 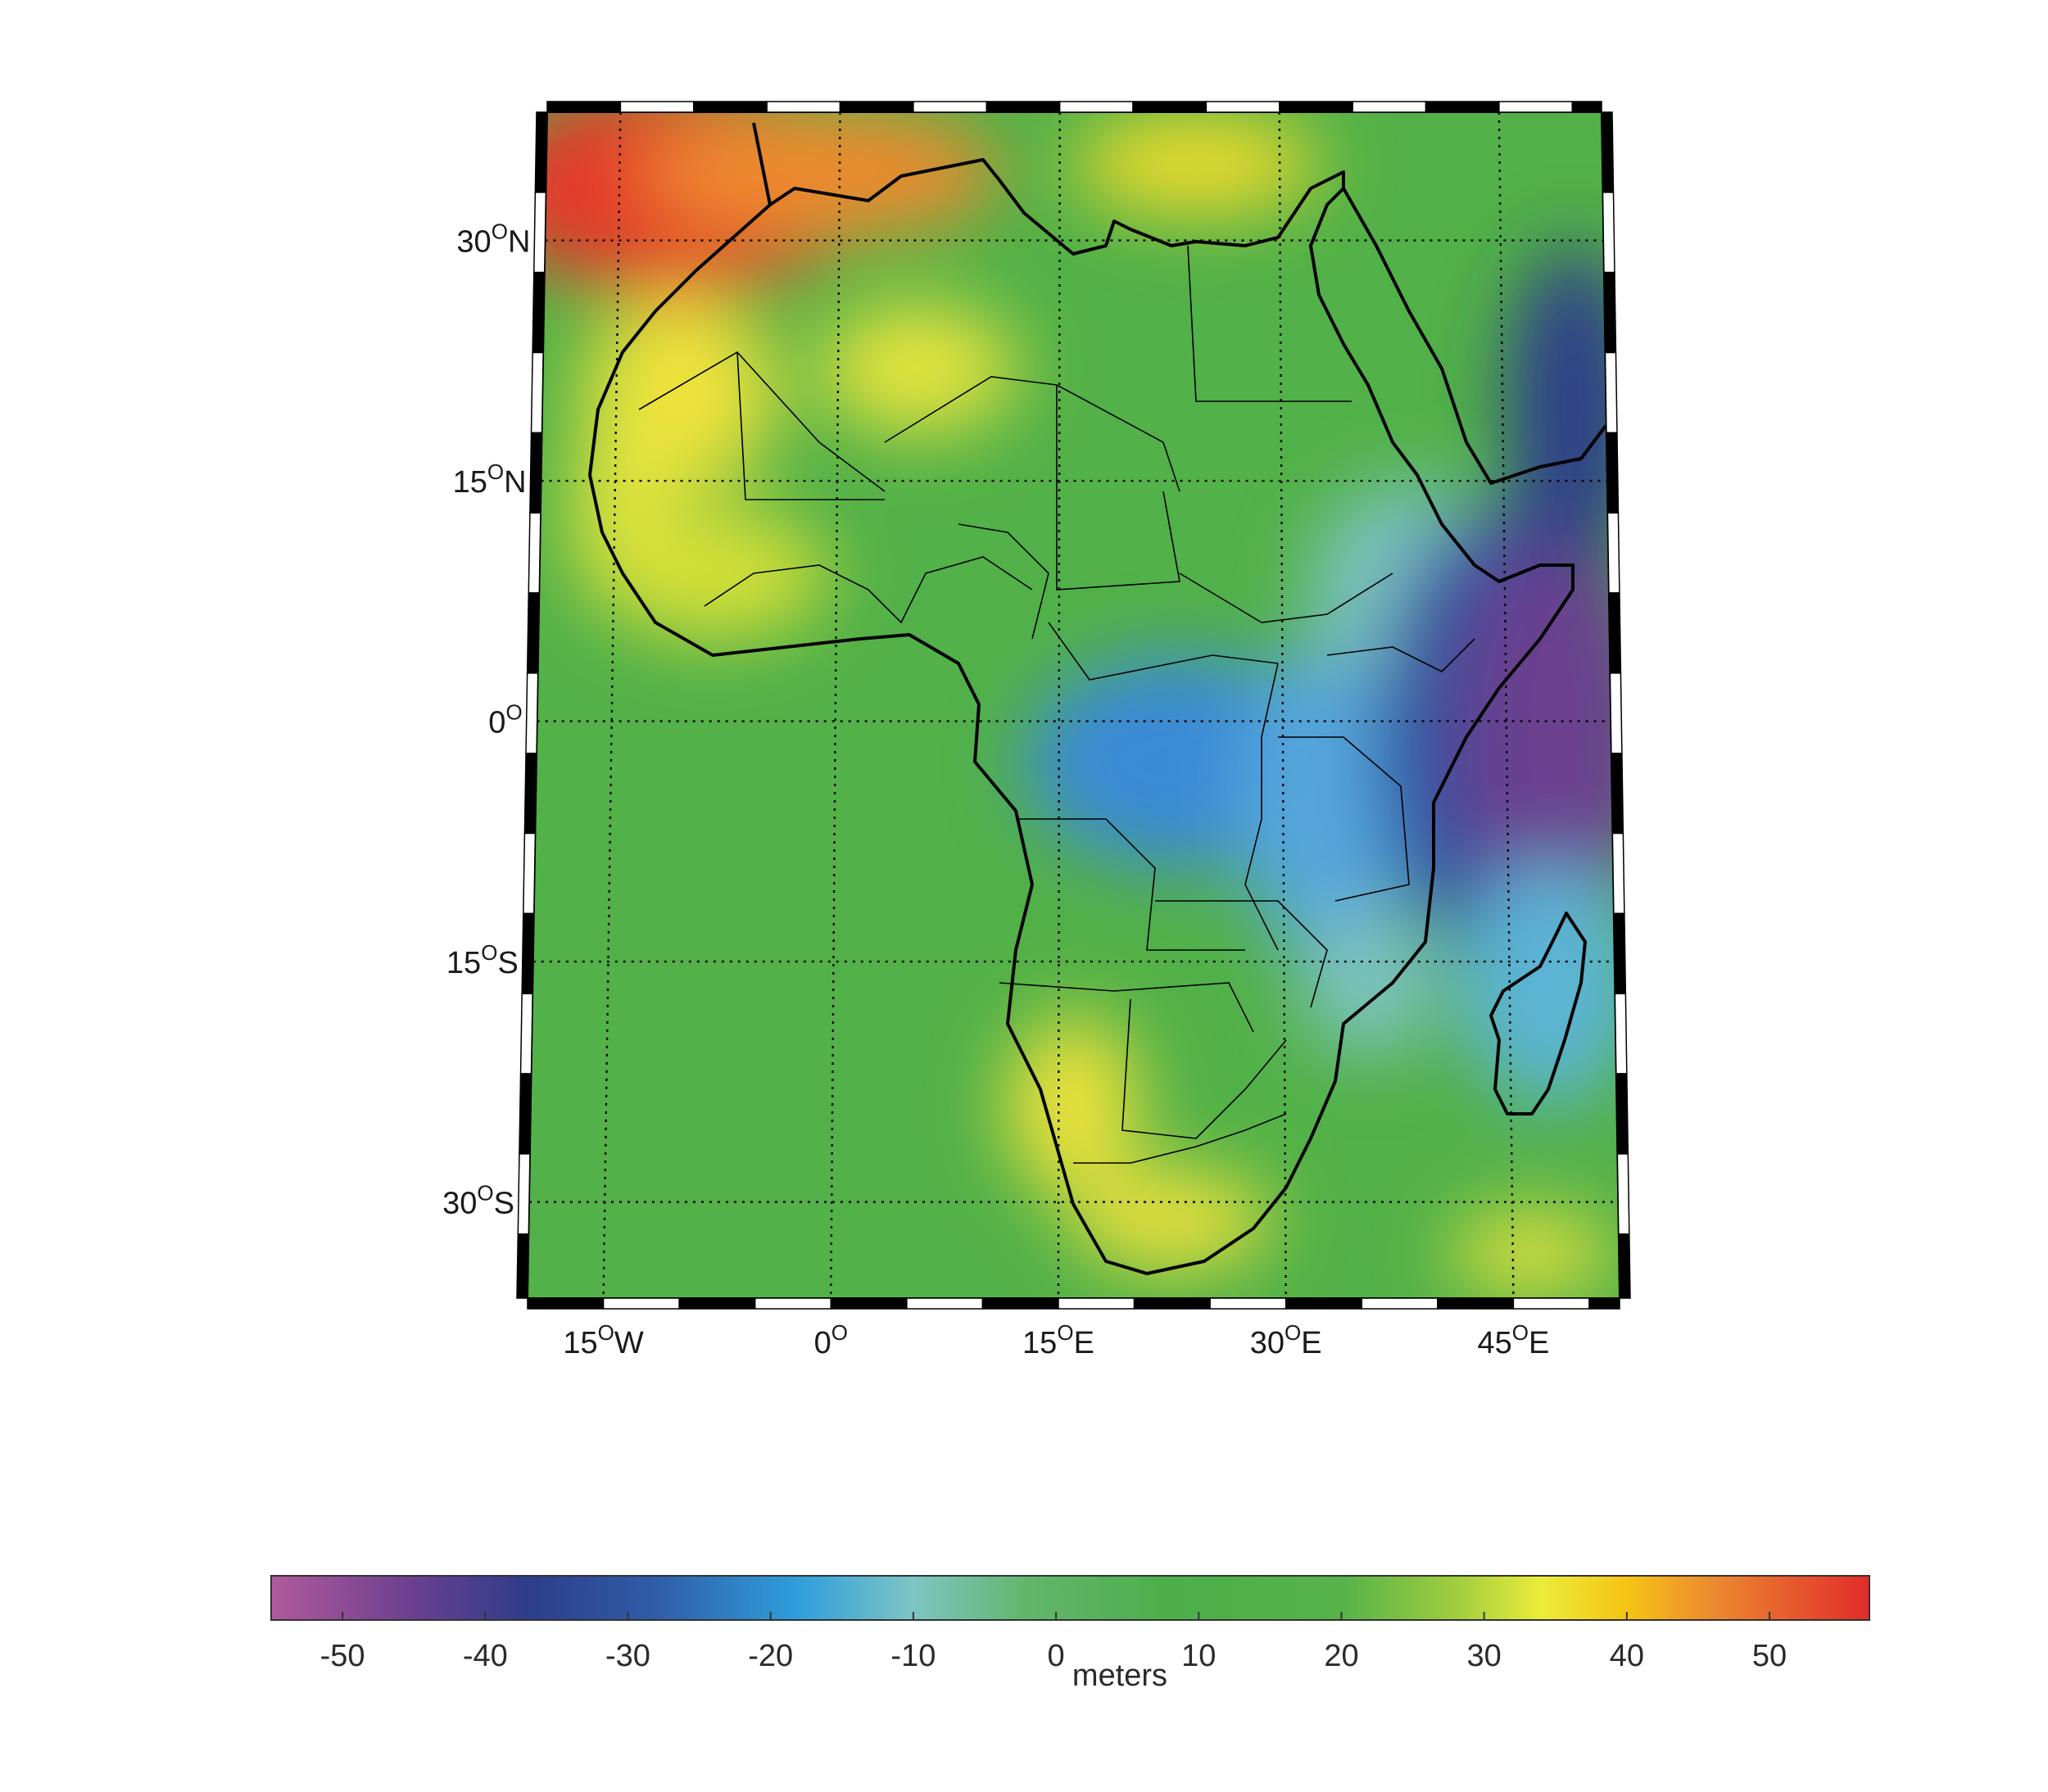 I want to click on colorbar-tick-label: 20, so click(x=1341, y=1656).